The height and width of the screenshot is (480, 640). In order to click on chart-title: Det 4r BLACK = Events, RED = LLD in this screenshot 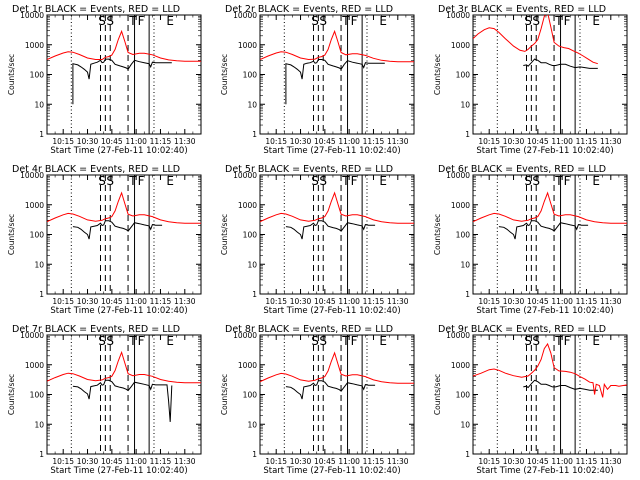, I will do `click(96, 169)`.